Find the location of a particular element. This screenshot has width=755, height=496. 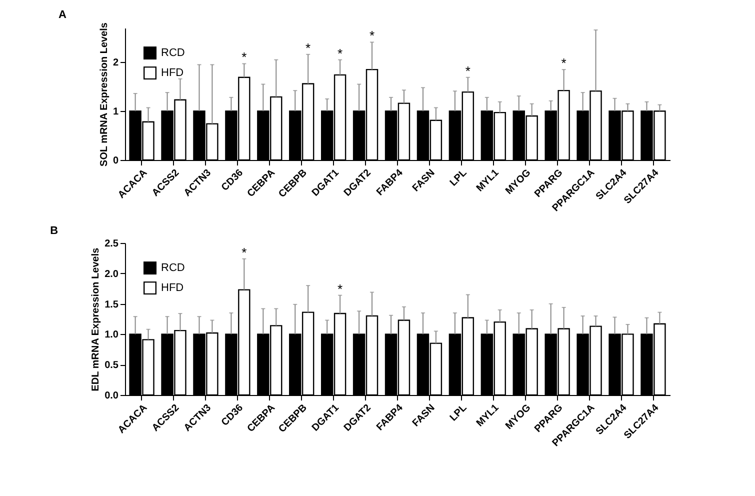

y-tick-label: 1 is located at coordinates (115, 112).